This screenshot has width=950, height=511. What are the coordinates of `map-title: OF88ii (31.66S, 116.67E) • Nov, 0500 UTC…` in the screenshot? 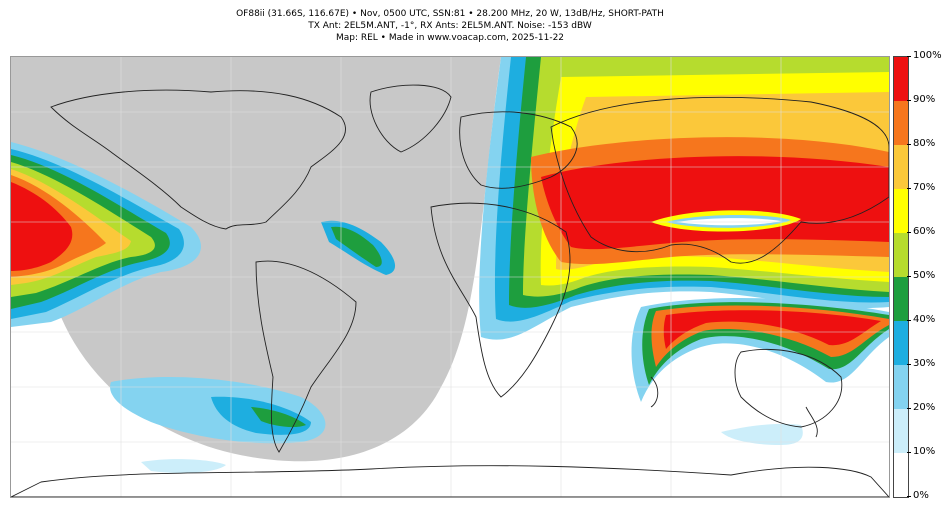 It's located at (450, 14).